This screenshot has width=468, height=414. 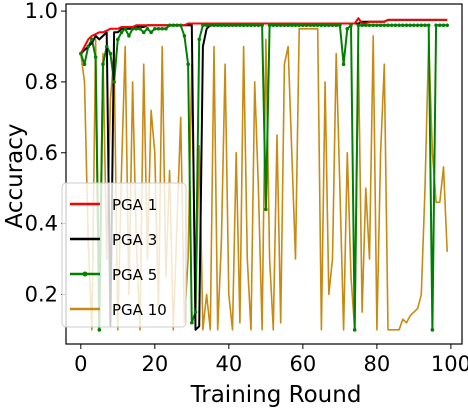 What do you see at coordinates (41, 294) in the screenshot?
I see `y-tick-label: 0.2` at bounding box center [41, 294].